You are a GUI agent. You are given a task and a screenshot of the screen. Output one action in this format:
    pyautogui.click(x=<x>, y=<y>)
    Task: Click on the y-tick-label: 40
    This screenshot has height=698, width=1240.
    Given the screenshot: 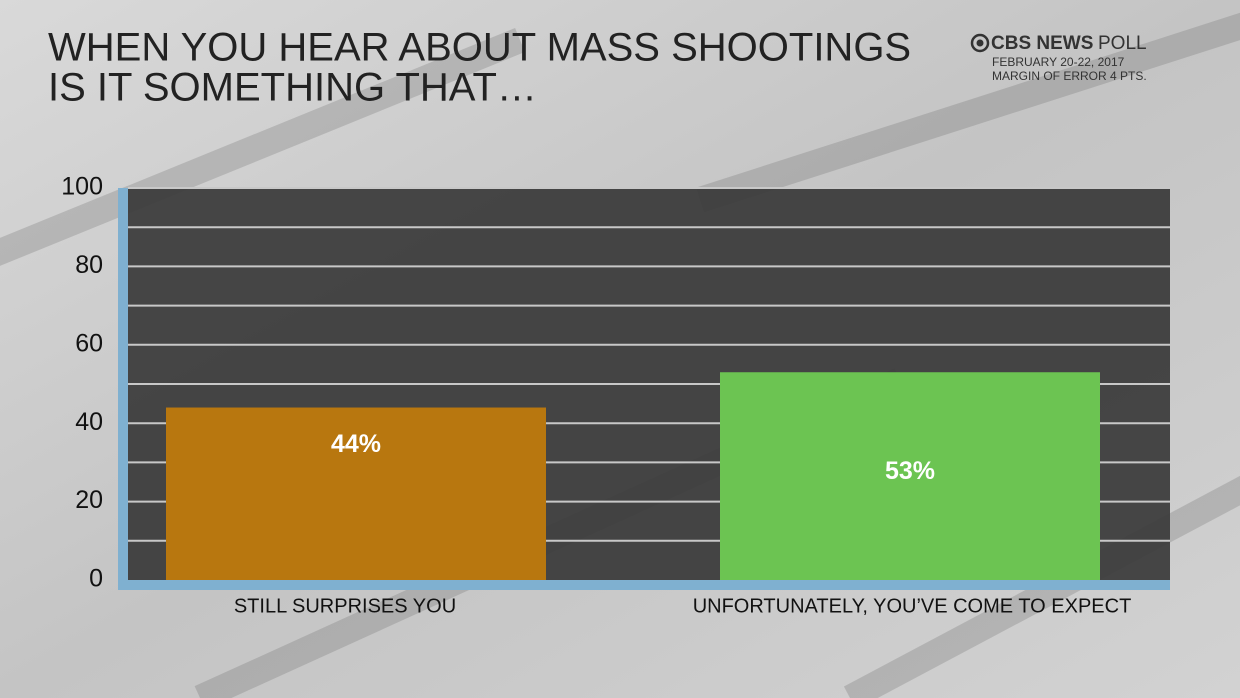 What is the action you would take?
    pyautogui.click(x=89, y=422)
    